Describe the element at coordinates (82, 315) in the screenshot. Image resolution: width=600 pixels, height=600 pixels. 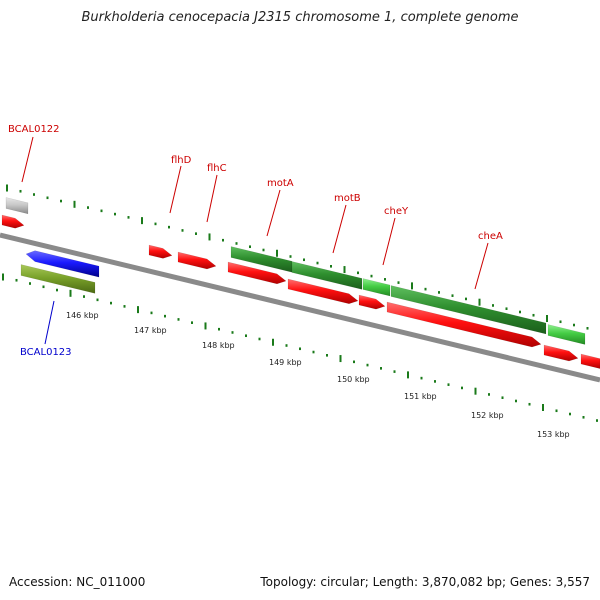
I see `kbp-label-146: 146 kbp` at that location.